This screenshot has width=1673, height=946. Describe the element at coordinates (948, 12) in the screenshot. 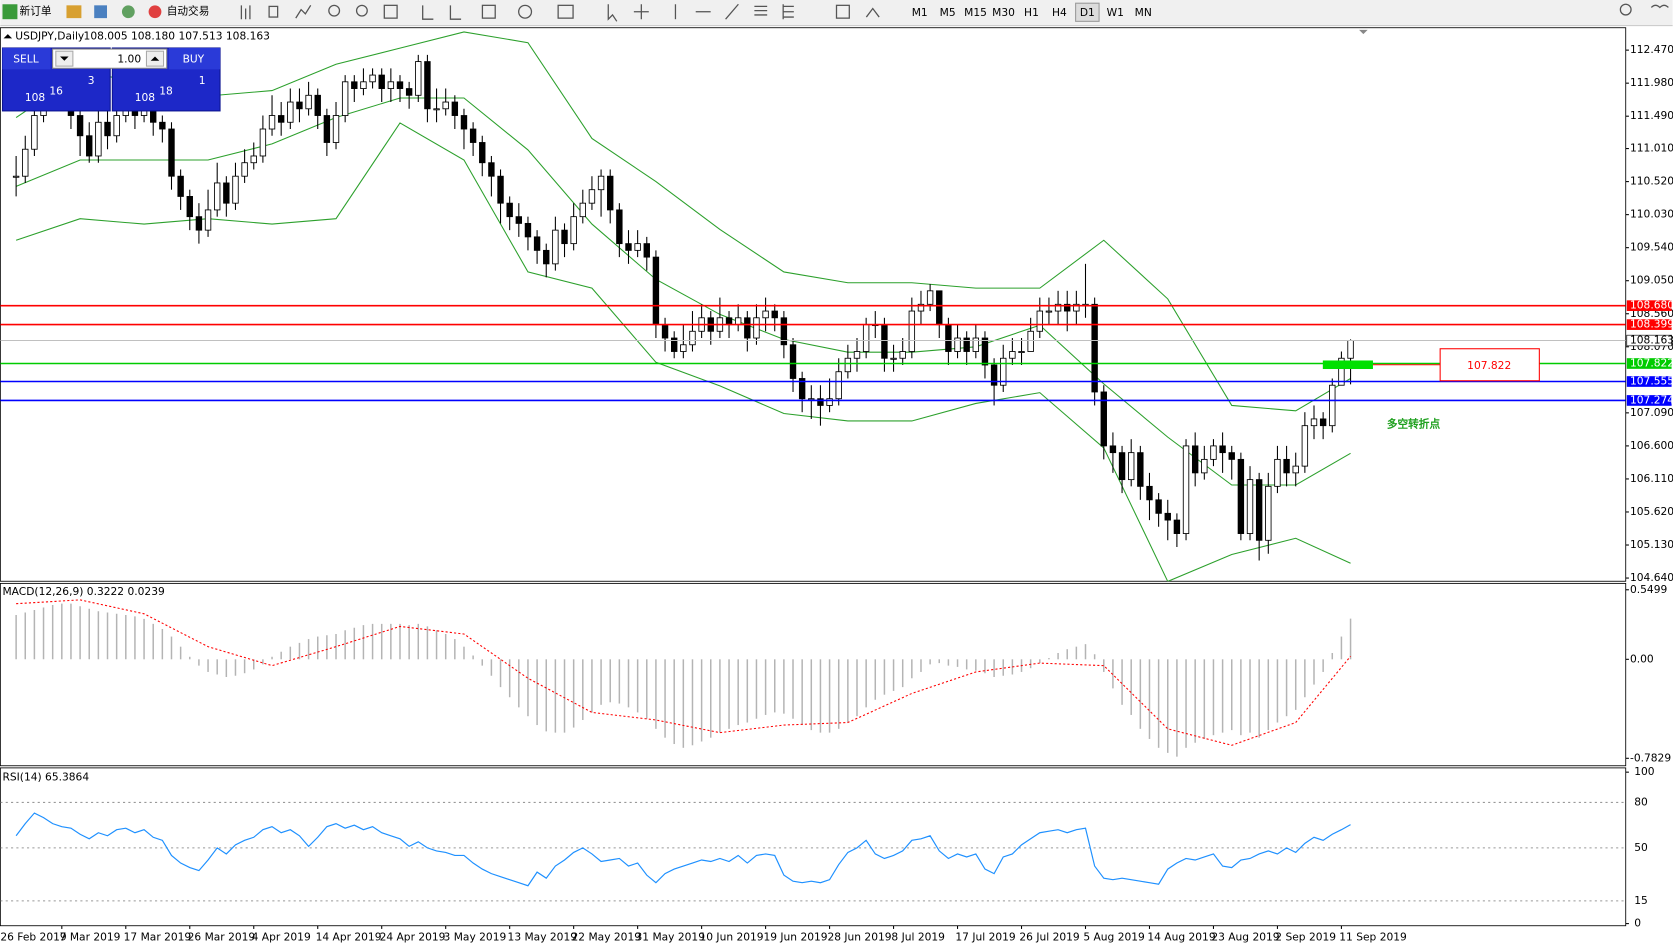

I see `timeframe-button: M5` at that location.